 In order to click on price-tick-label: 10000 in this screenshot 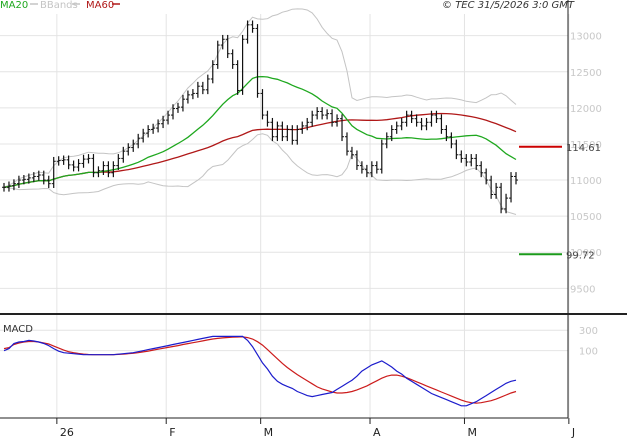, I will do `click(586, 253)`.